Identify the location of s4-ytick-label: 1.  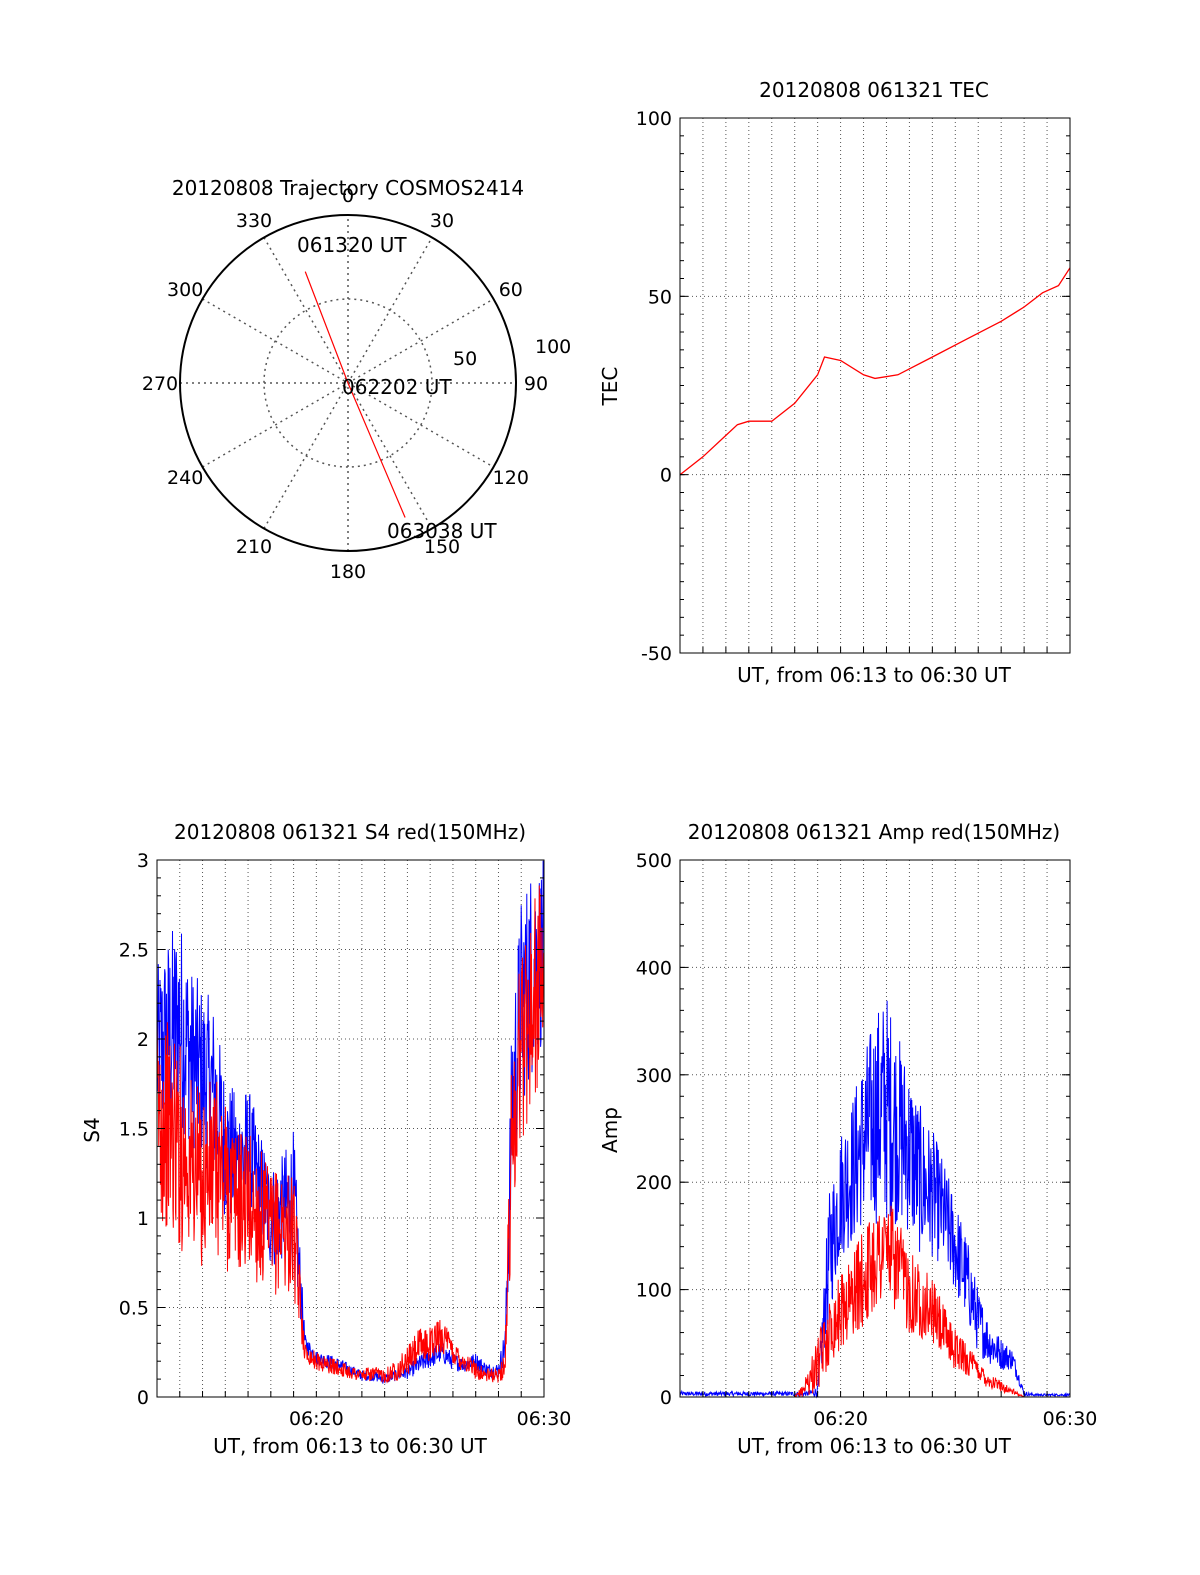
(143, 1219).